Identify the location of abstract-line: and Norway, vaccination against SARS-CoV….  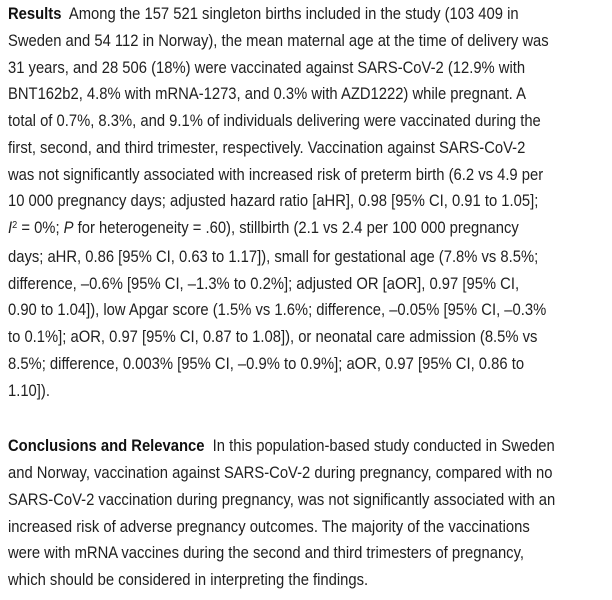
(280, 473).